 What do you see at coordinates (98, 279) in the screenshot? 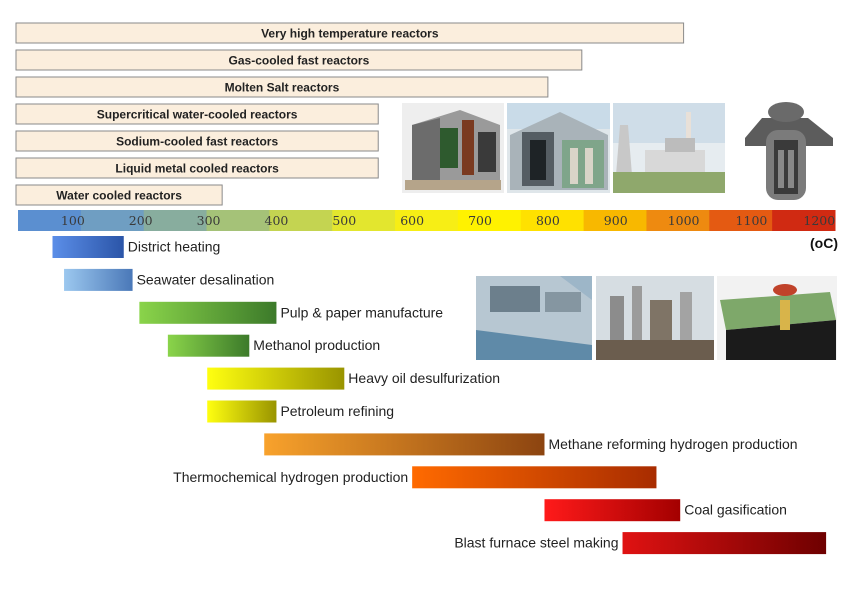
I see `application-bar-seawater-desalination` at bounding box center [98, 279].